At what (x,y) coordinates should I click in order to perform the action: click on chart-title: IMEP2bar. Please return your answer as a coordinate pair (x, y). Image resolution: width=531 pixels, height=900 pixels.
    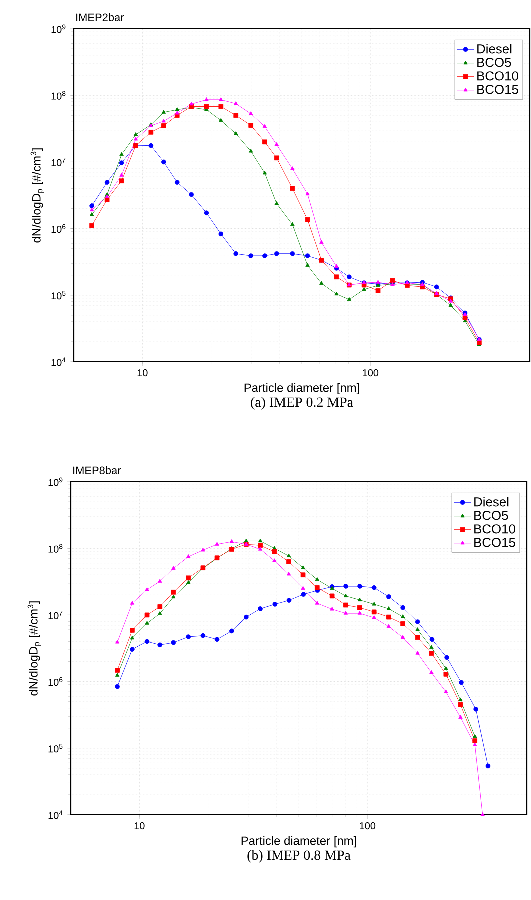
    Looking at the image, I should click on (100, 17).